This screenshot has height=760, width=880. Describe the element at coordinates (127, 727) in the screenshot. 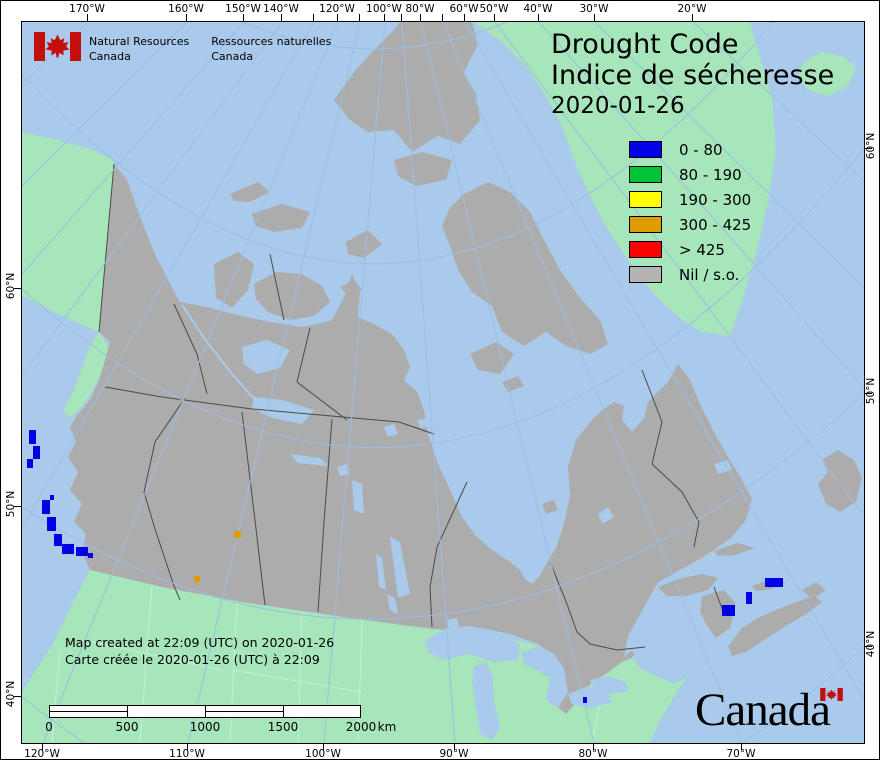

I see `scale-bar-value: 500` at that location.